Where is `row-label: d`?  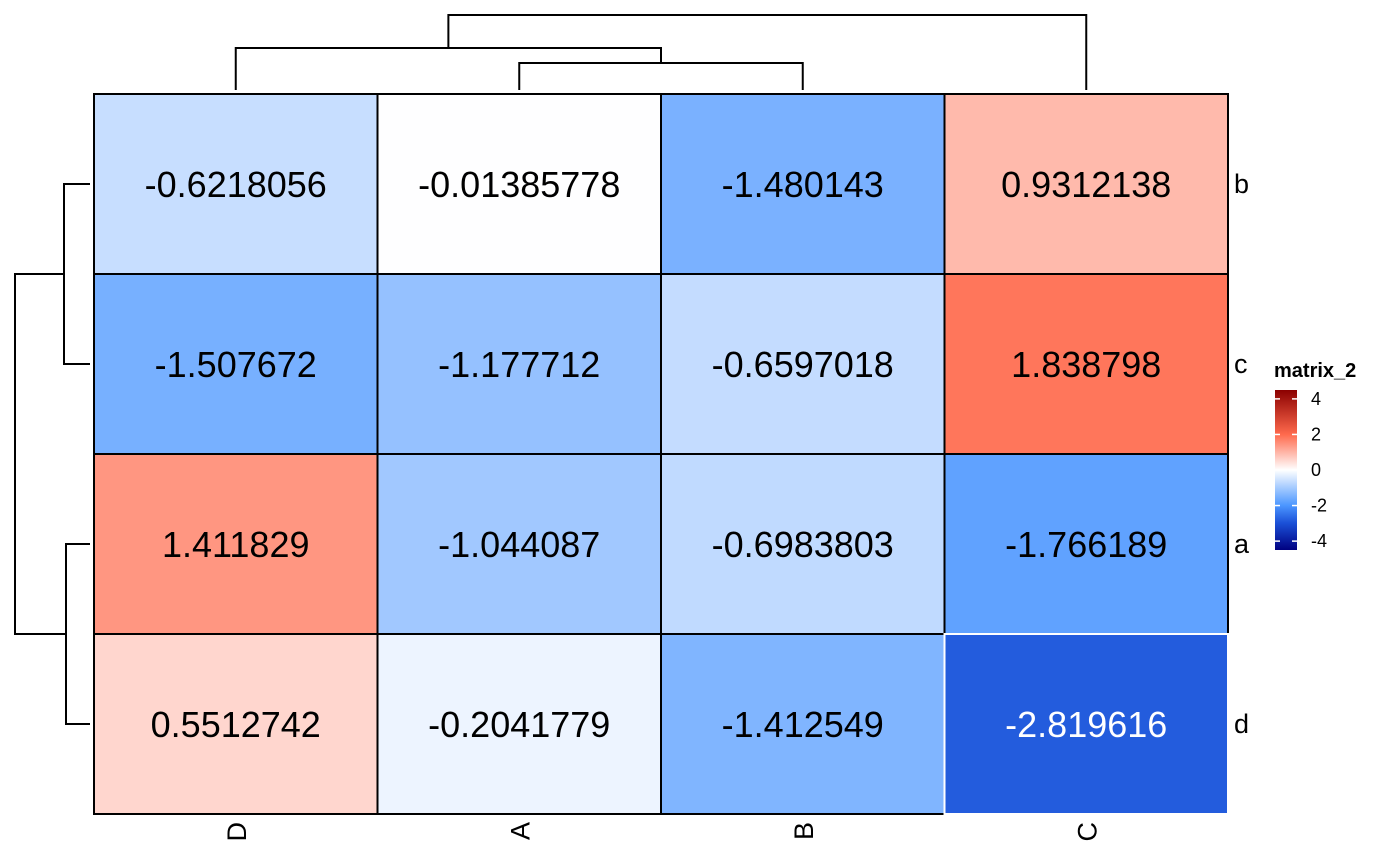 row-label: d is located at coordinates (1241, 724).